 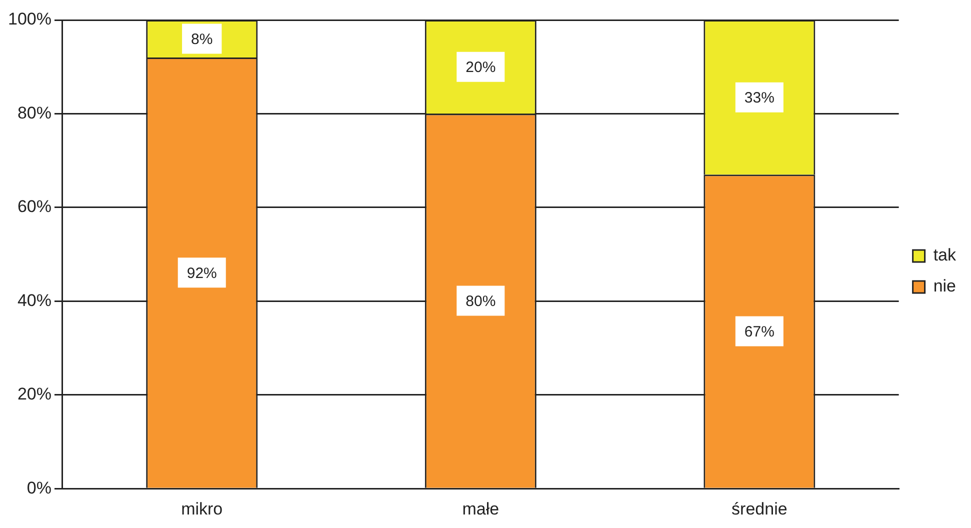 What do you see at coordinates (481, 301) in the screenshot?
I see `data-label: 80%` at bounding box center [481, 301].